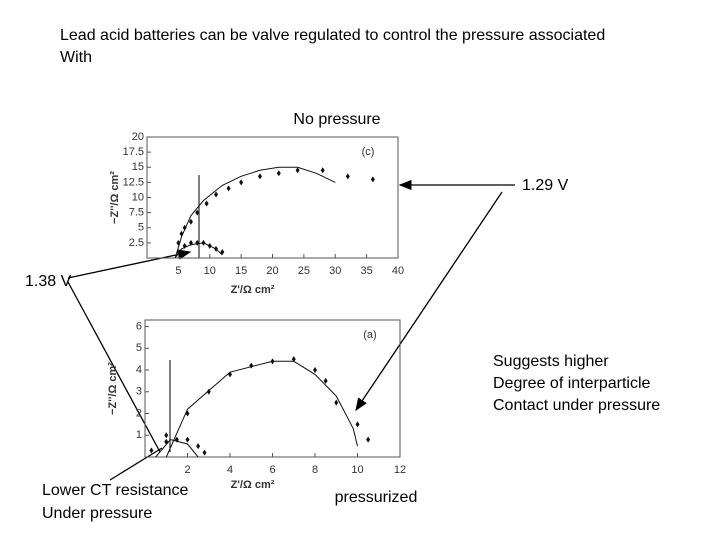 This screenshot has width=720, height=540. I want to click on x-tick-label: 20, so click(272, 271).